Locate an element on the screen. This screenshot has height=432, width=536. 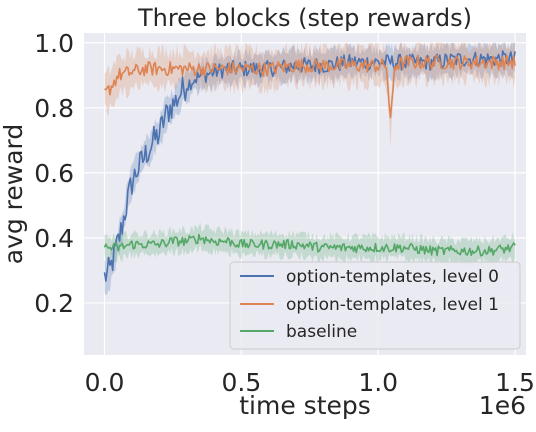
x-tick-label: 1.0 is located at coordinates (378, 382).